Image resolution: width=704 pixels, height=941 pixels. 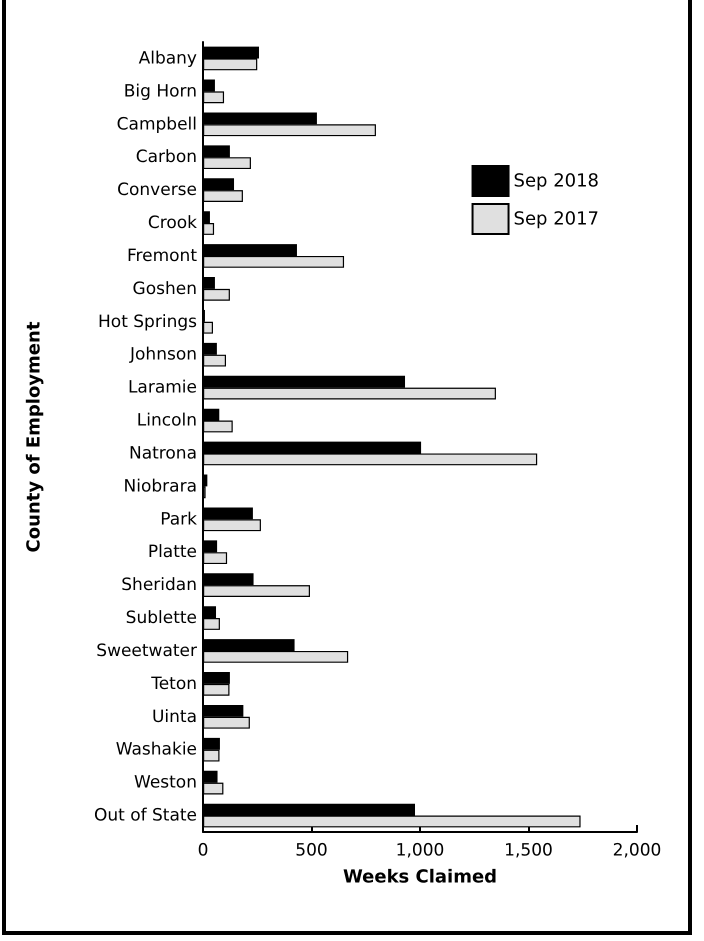 What do you see at coordinates (166, 157) in the screenshot?
I see `y-tick-label: Carbon` at bounding box center [166, 157].